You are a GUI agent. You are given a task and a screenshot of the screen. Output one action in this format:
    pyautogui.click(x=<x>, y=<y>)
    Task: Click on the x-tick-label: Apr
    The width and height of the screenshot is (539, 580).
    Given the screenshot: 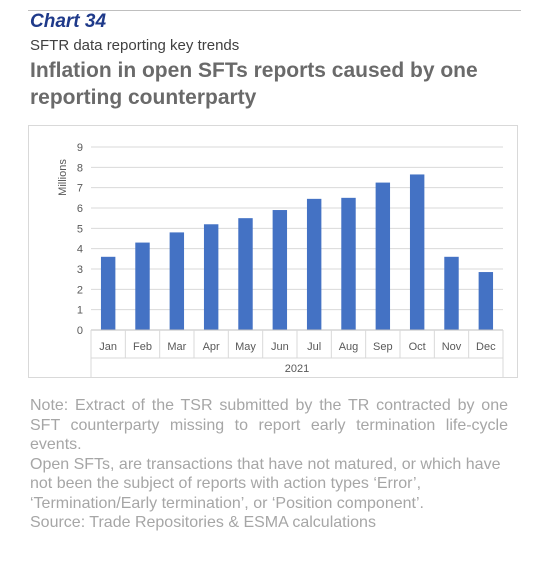 What is the action you would take?
    pyautogui.click(x=211, y=347)
    